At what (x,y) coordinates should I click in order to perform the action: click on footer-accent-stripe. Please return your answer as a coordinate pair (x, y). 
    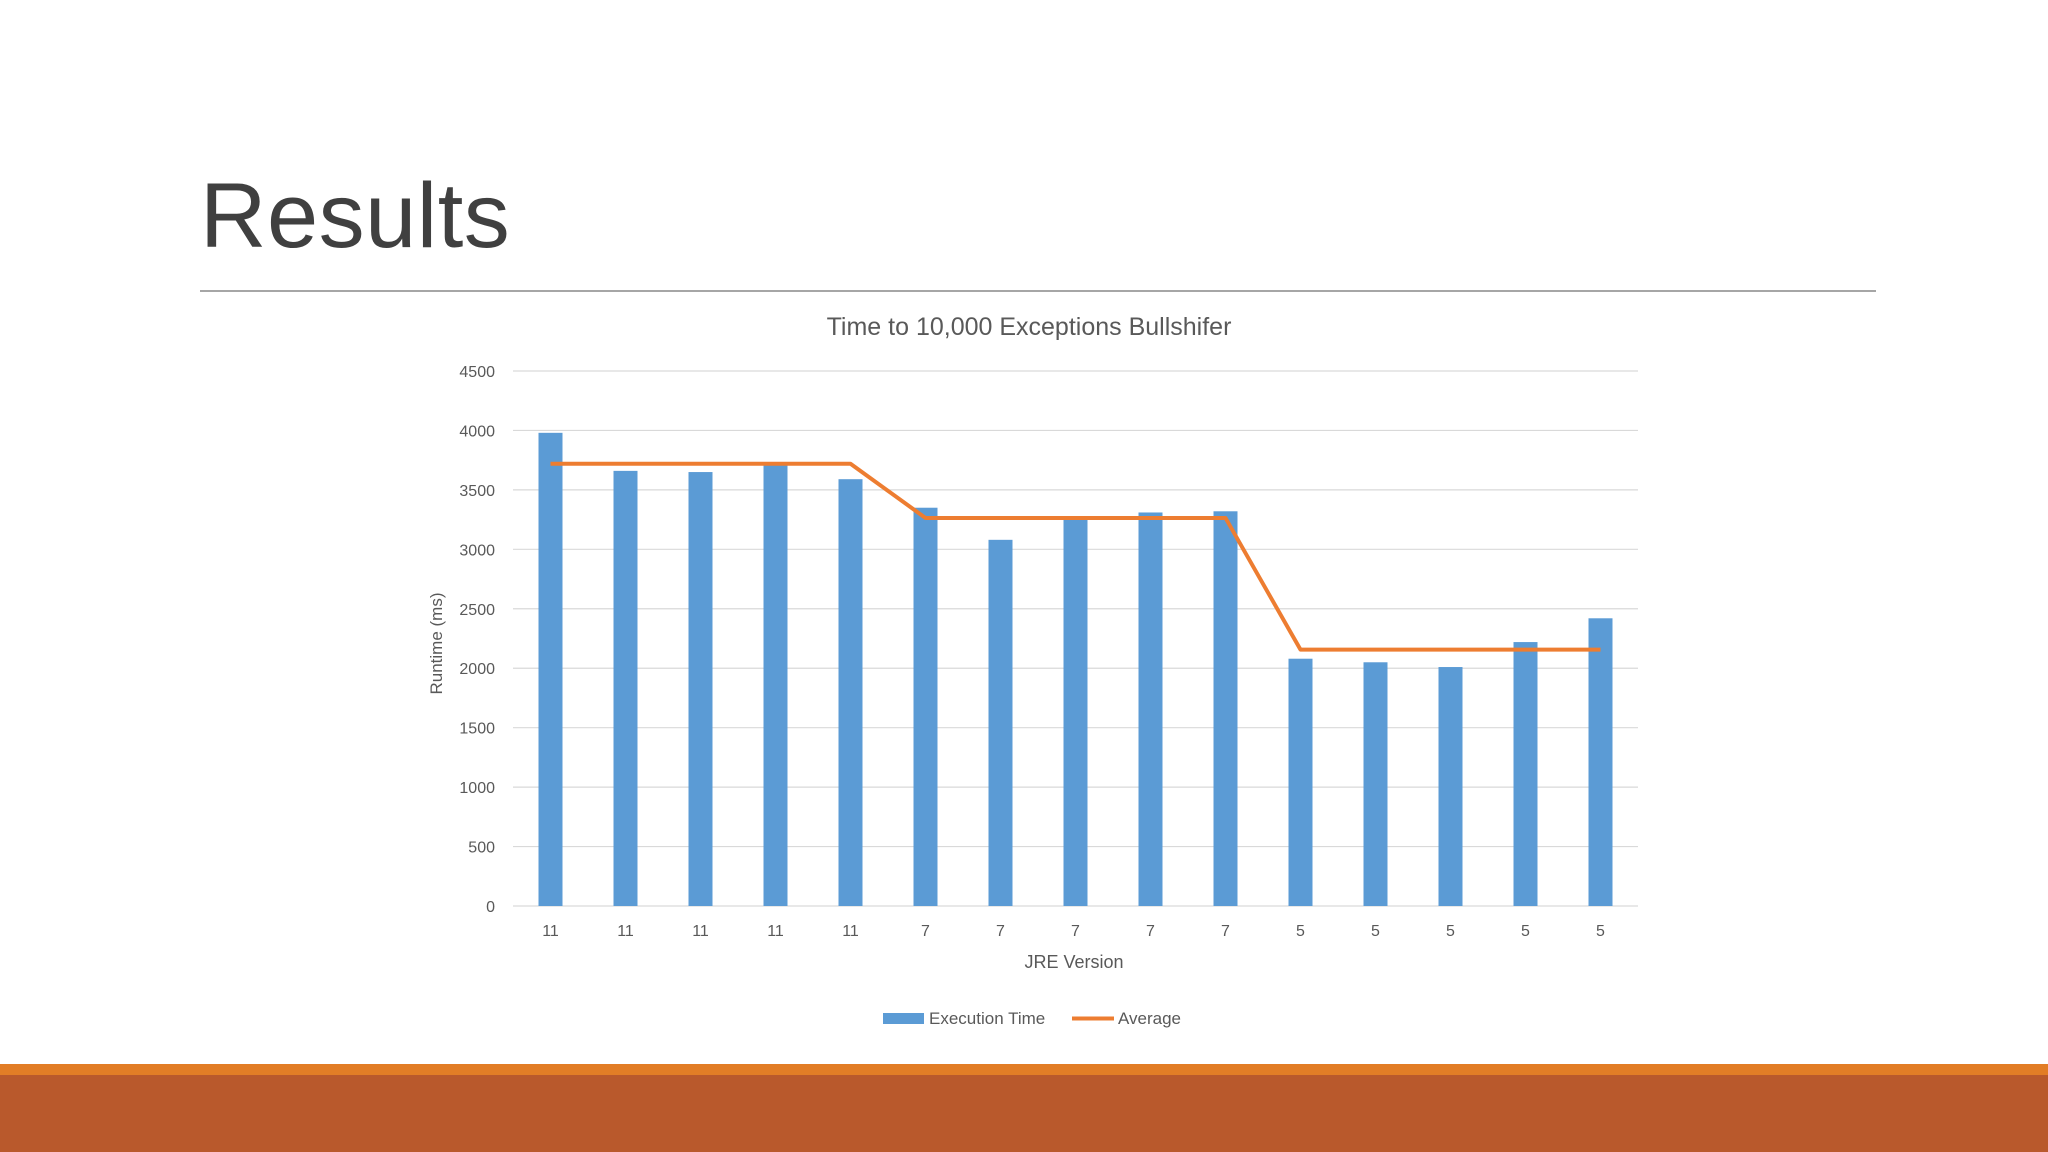
    Looking at the image, I should click on (1024, 1069).